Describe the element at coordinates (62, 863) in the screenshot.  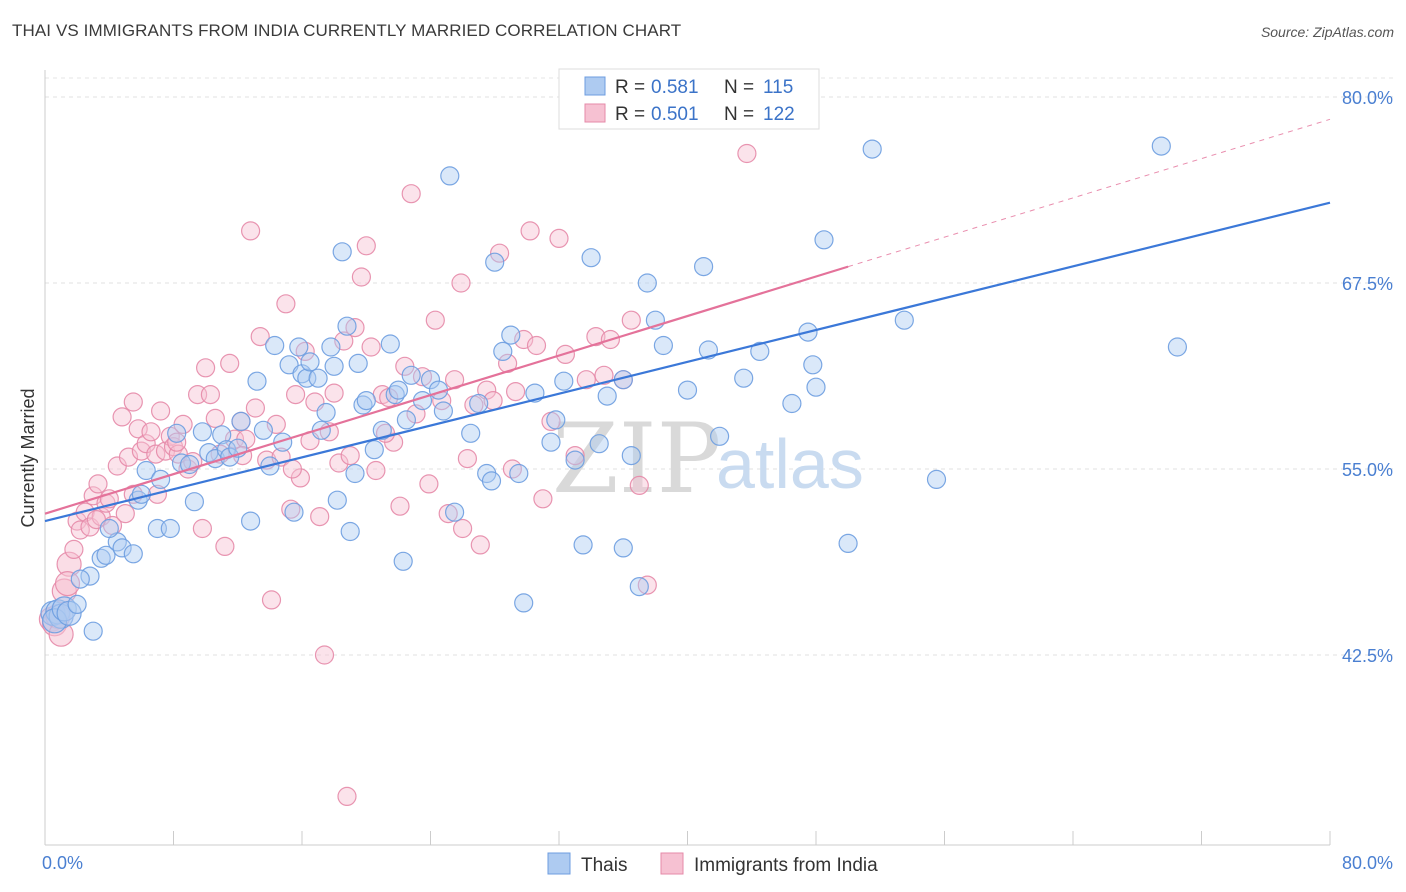
I see `x-tick-label-min: 0.0%` at that location.